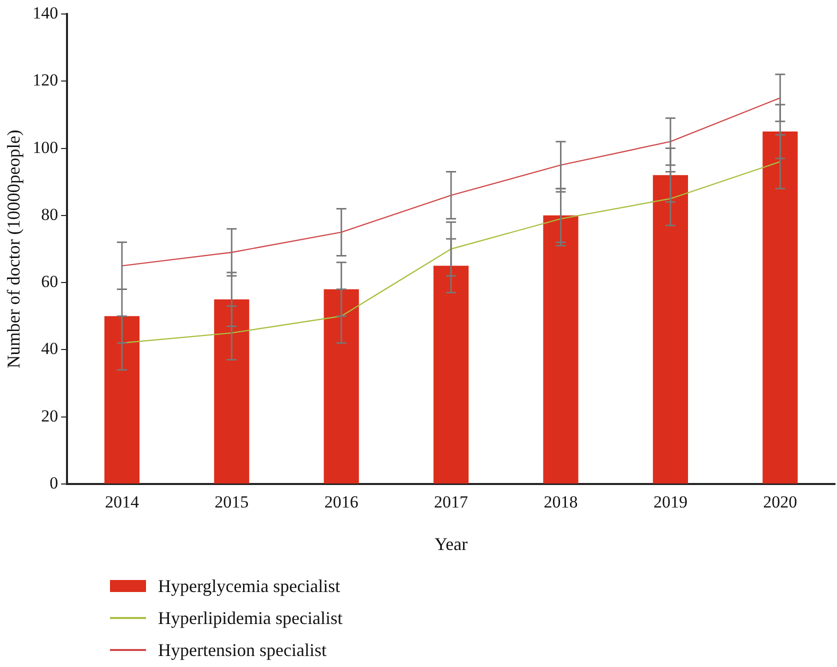 The image size is (837, 667). What do you see at coordinates (451, 544) in the screenshot?
I see `x-axis-title: Year` at bounding box center [451, 544].